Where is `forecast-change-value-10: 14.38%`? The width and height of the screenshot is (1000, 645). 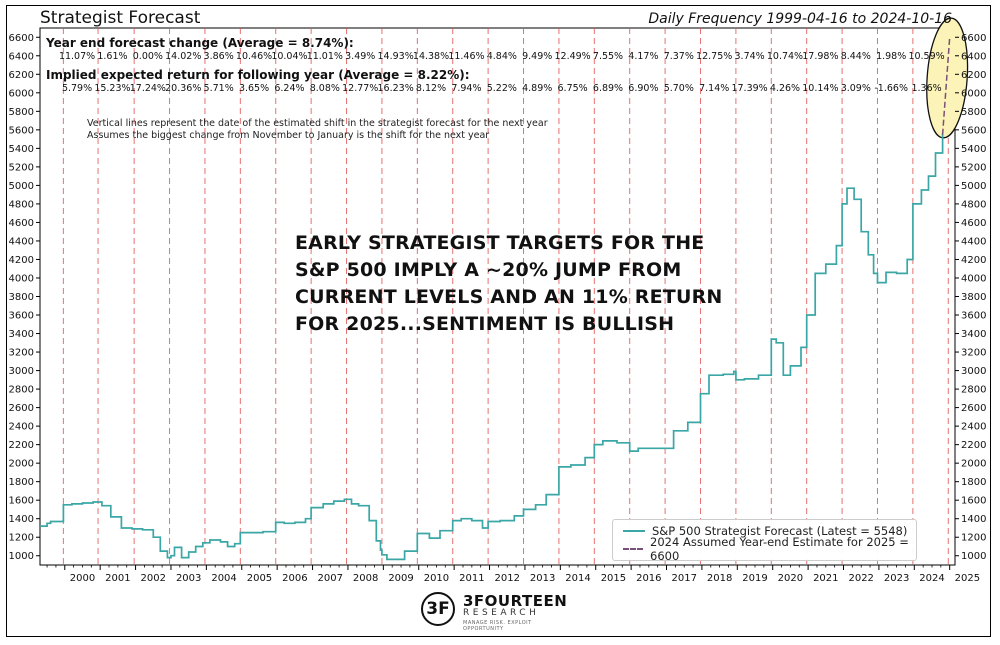 forecast-change-value-10: 14.38% is located at coordinates (431, 56).